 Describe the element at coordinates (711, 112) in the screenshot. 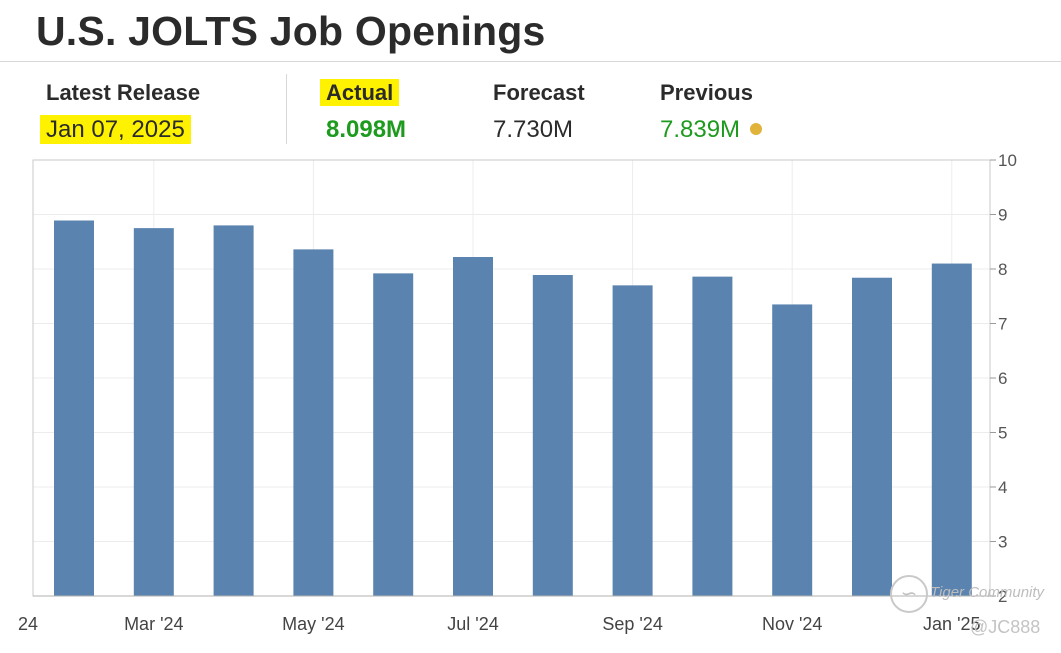

I see `previous-block: Previous 7.839M` at that location.